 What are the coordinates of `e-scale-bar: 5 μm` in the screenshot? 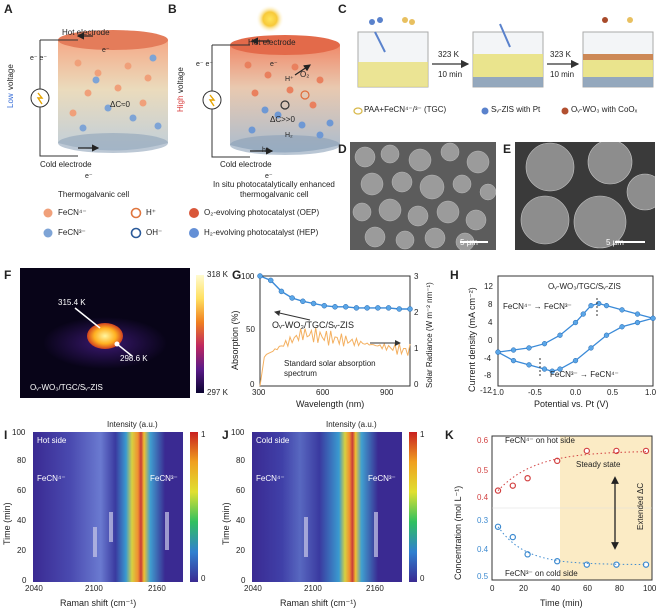 It's located at (615, 242).